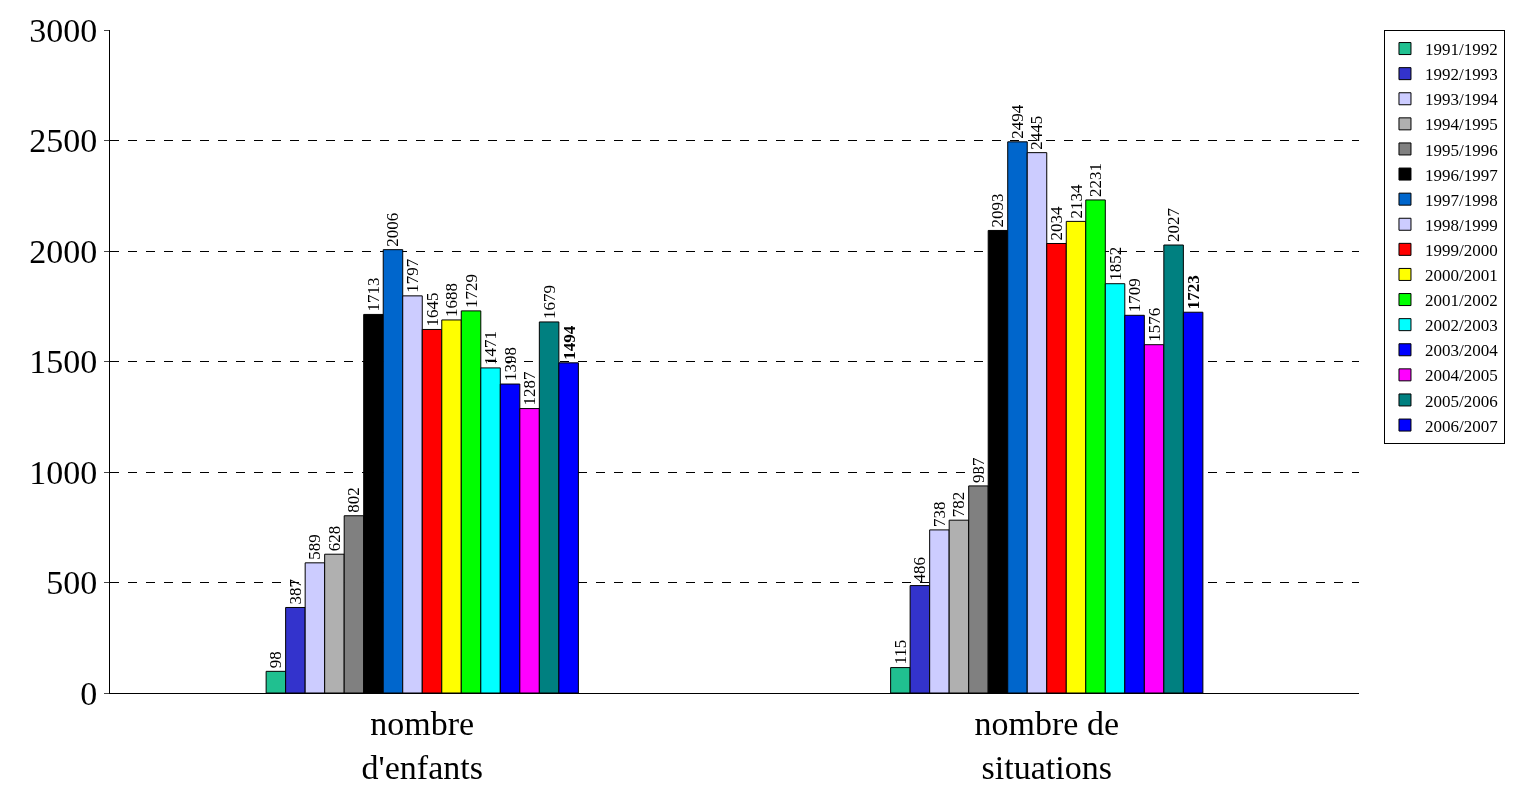 The height and width of the screenshot is (803, 1517). I want to click on y-tick-label: 3000, so click(63, 30).